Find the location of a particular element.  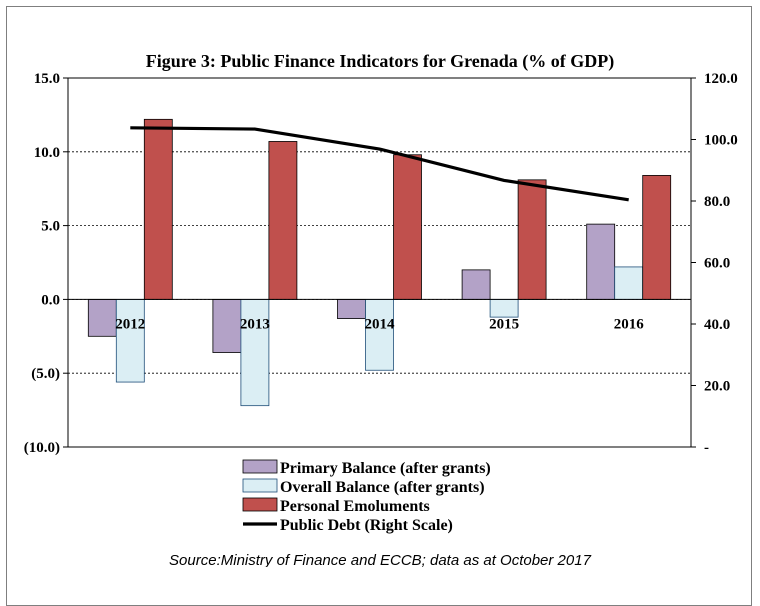

x-tick-label: 2015 is located at coordinates (504, 324).